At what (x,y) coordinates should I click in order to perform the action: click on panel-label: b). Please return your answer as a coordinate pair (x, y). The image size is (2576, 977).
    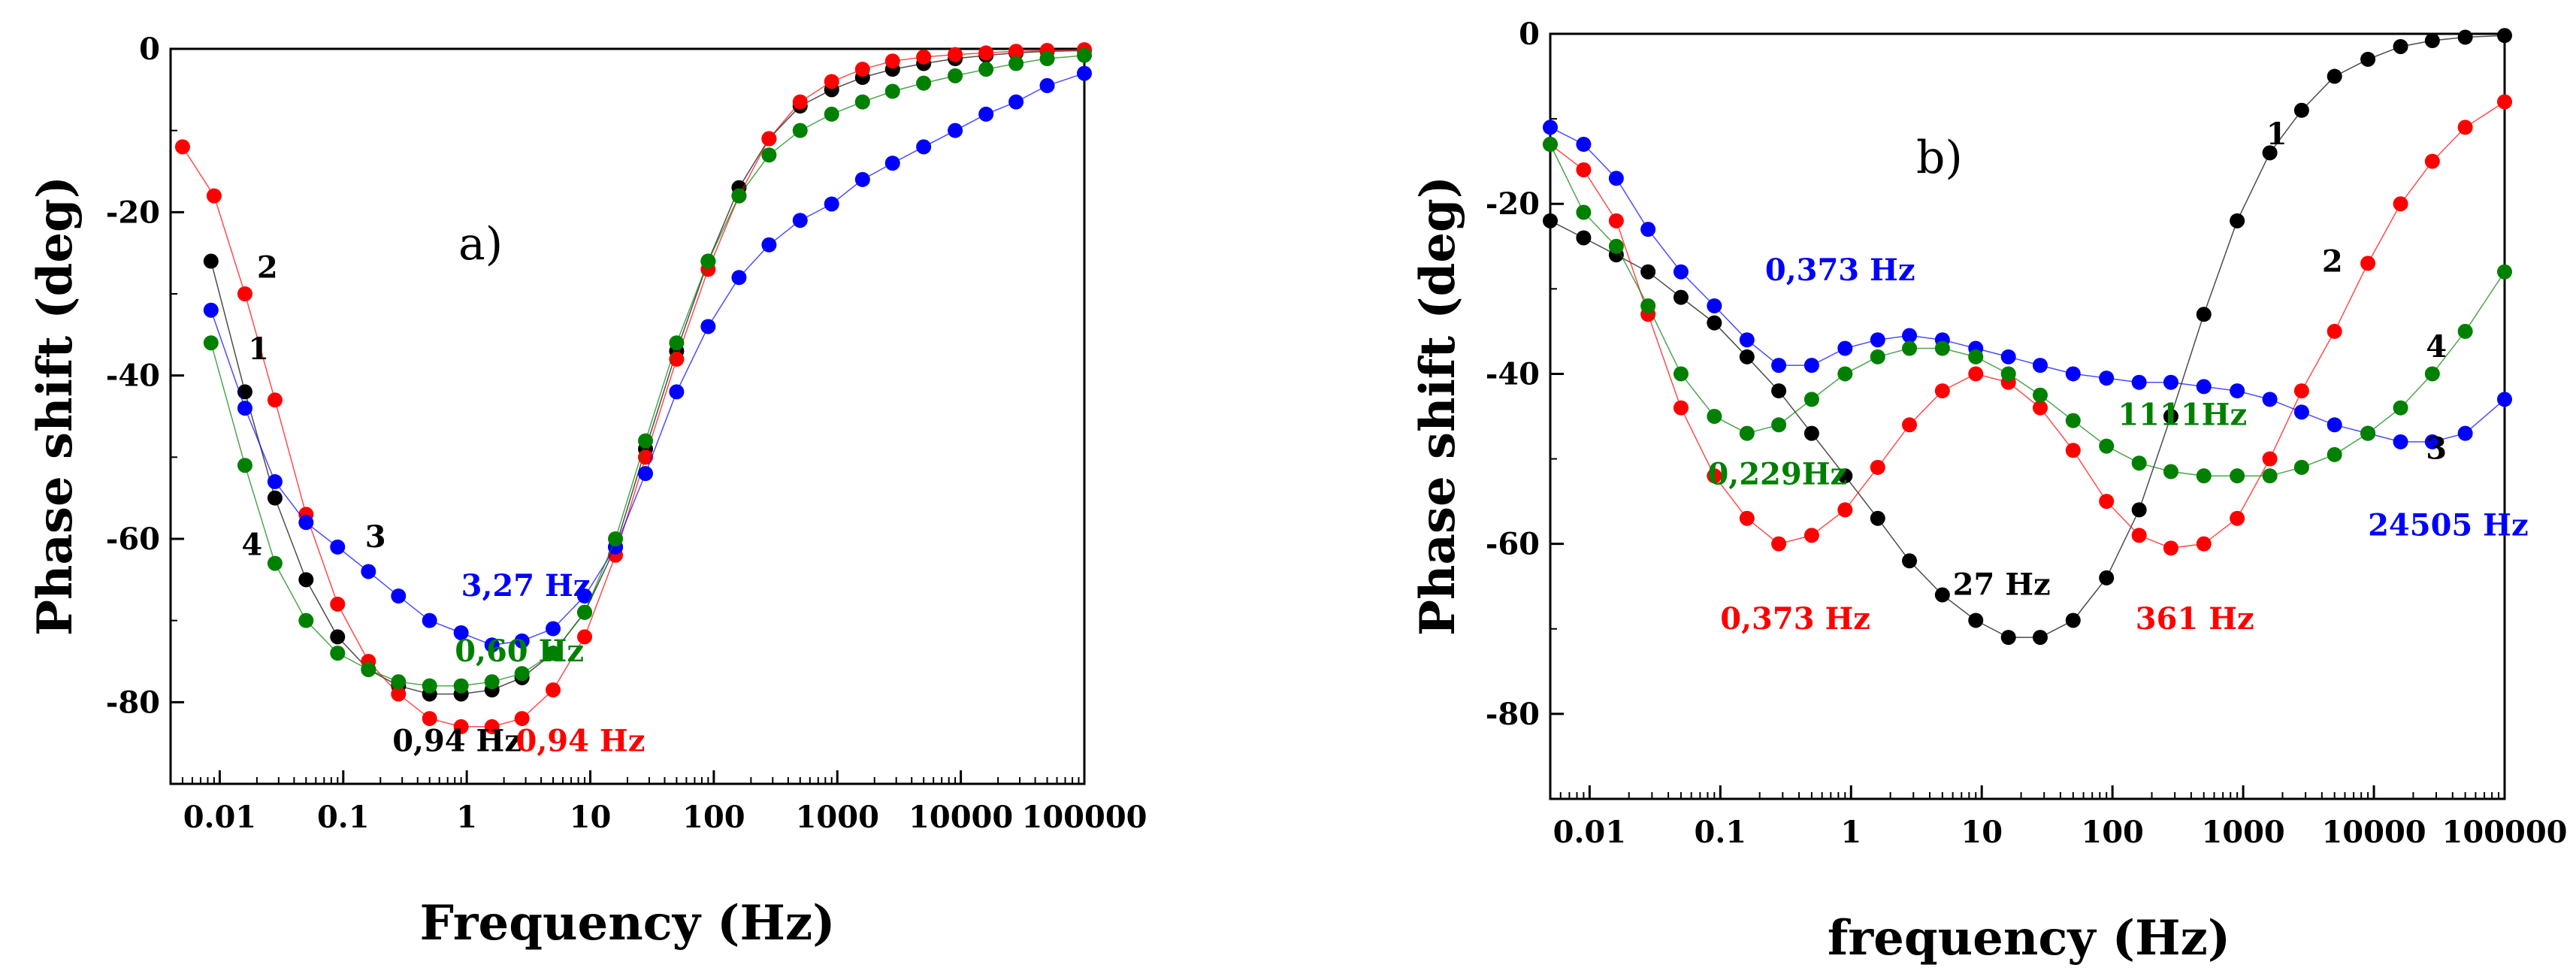
    Looking at the image, I should click on (1939, 158).